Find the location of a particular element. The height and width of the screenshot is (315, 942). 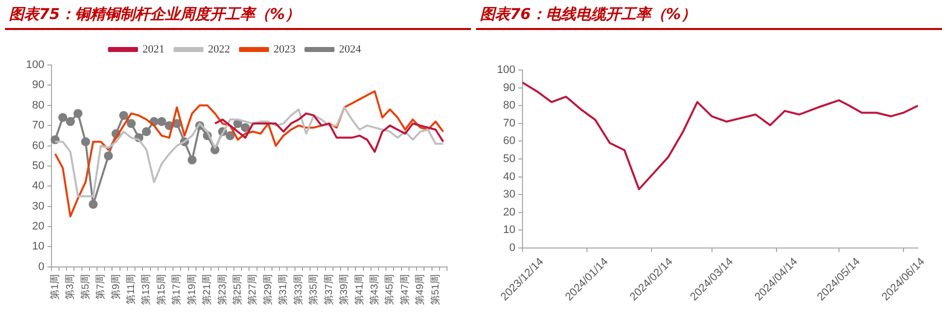

x-tick-label: 第11周 is located at coordinates (130, 289).